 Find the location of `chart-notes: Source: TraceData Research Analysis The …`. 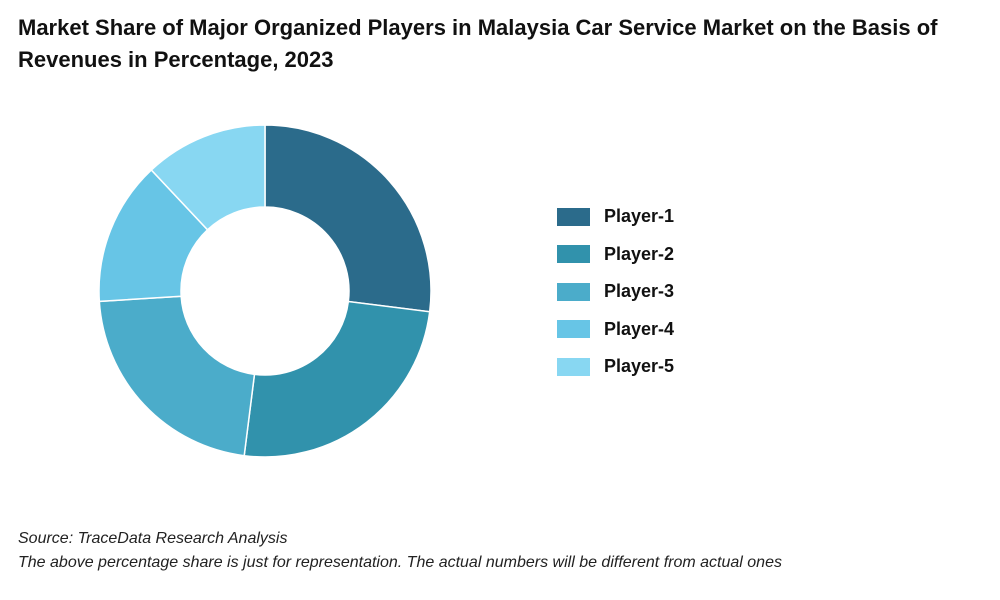

chart-notes: Source: TraceData Research Analysis The … is located at coordinates (498, 551).